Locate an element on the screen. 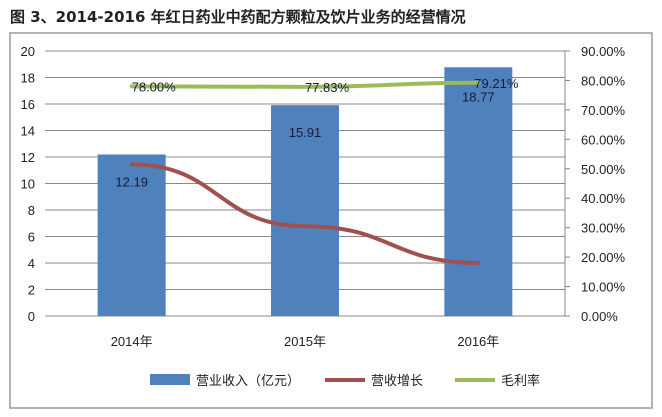 This screenshot has width=662, height=417. right-tick-label: 60.00% is located at coordinates (603, 139).